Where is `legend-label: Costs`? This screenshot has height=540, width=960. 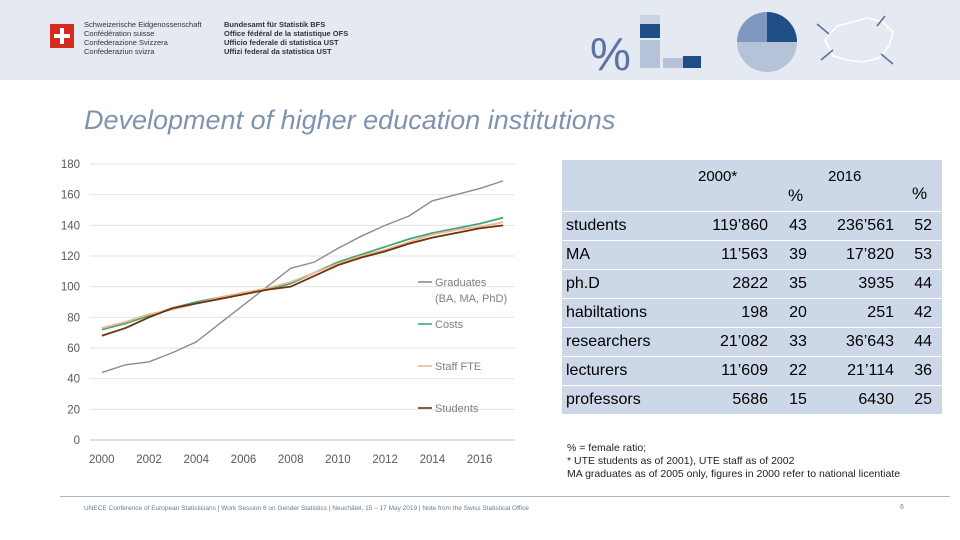
legend-label: Costs is located at coordinates (449, 325).